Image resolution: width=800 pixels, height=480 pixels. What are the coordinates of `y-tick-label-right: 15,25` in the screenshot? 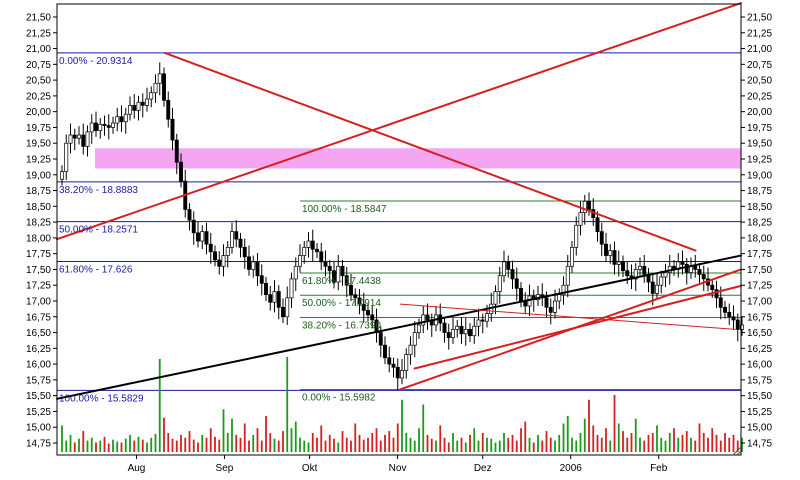 It's located at (759, 412).